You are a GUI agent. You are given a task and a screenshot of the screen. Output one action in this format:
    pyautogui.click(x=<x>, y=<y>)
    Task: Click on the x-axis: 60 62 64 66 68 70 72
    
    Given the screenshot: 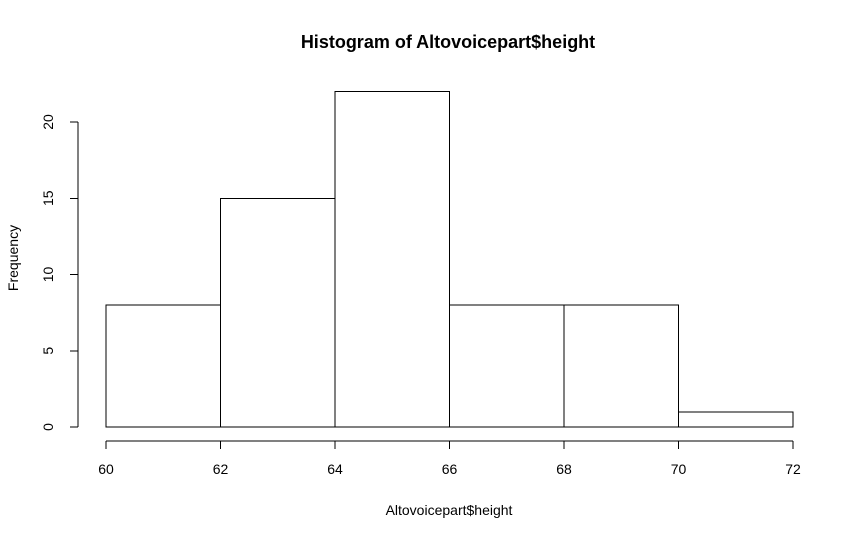 What is the action you would take?
    pyautogui.click(x=449, y=458)
    